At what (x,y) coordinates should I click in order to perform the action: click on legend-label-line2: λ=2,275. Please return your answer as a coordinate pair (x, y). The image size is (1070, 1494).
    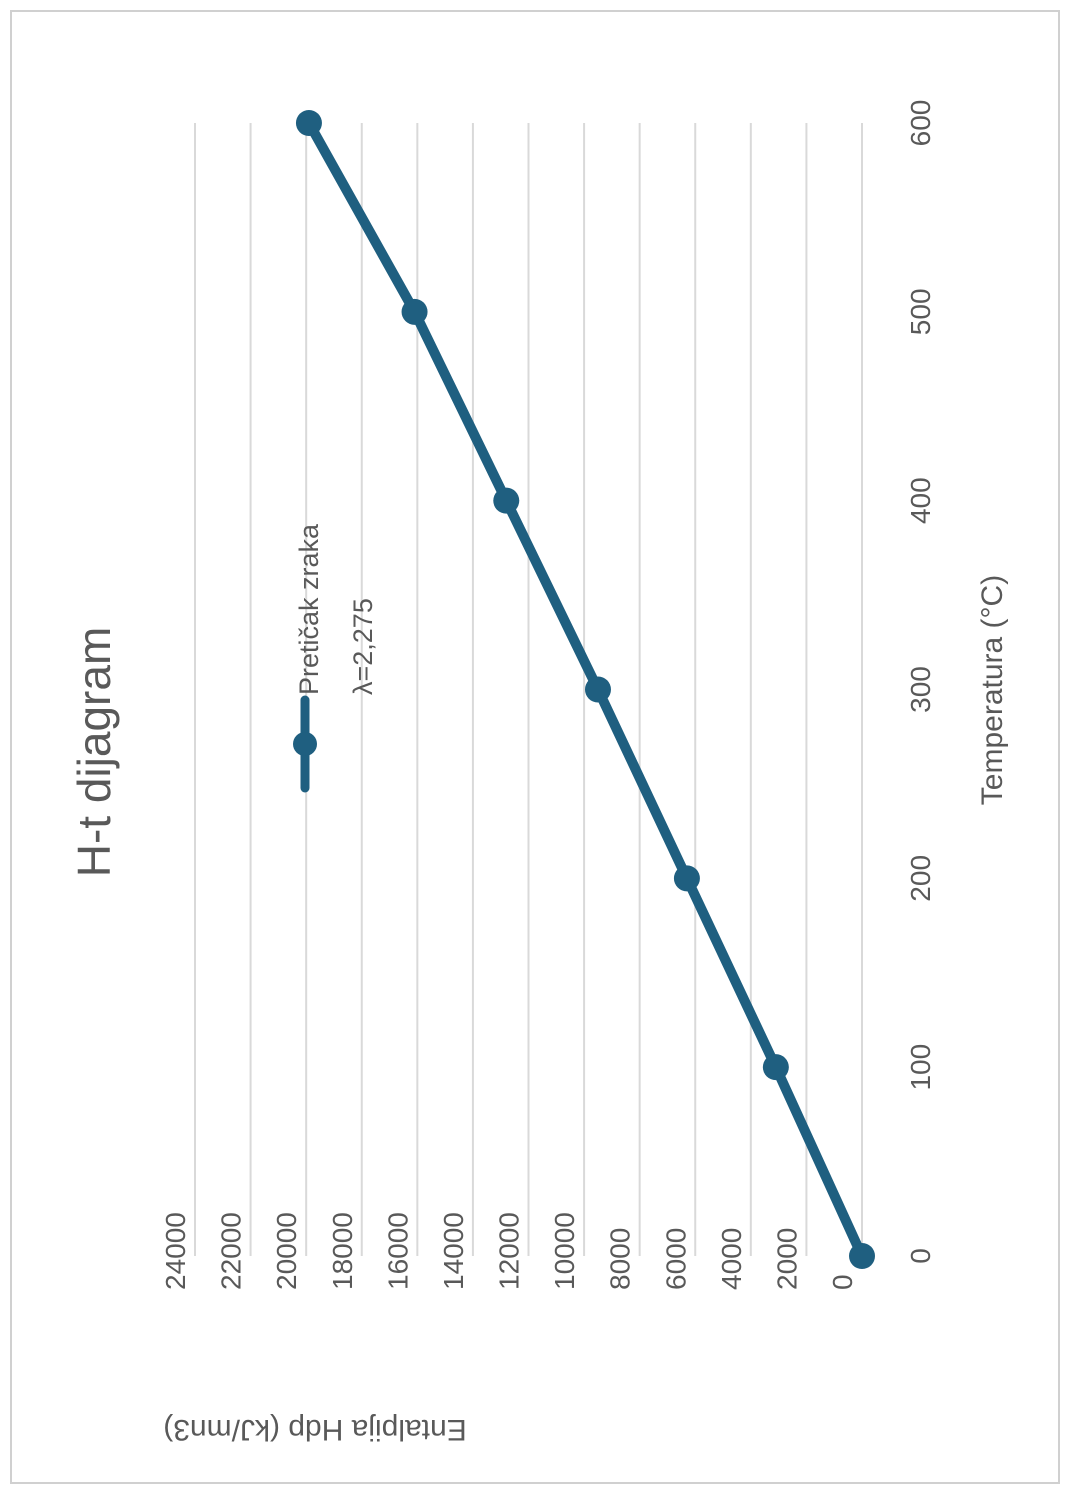
    Looking at the image, I should click on (363, 646).